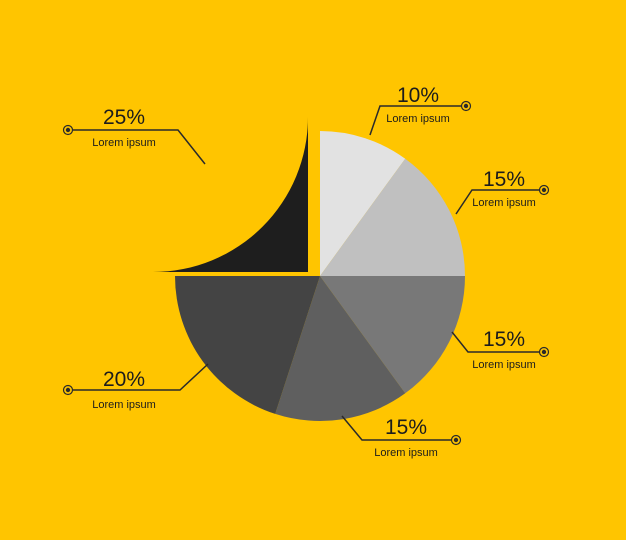  I want to click on slice-sublabel-2: Lorem ipsum, so click(504, 203).